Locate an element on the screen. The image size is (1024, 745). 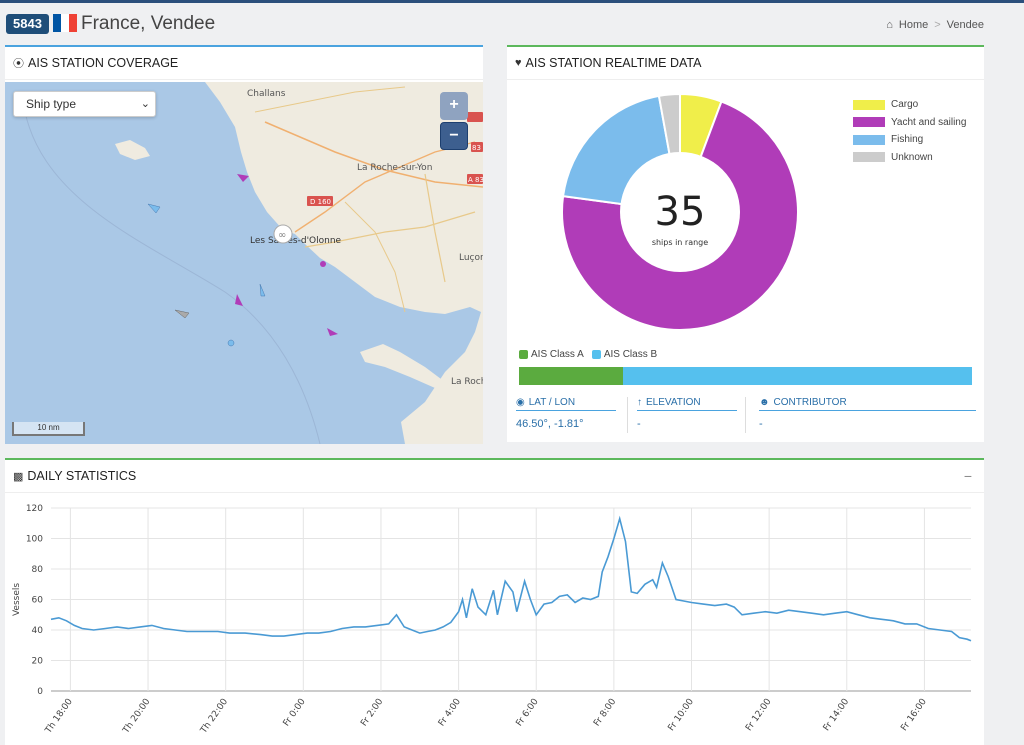
map-label-d160: D 160 is located at coordinates (320, 202).